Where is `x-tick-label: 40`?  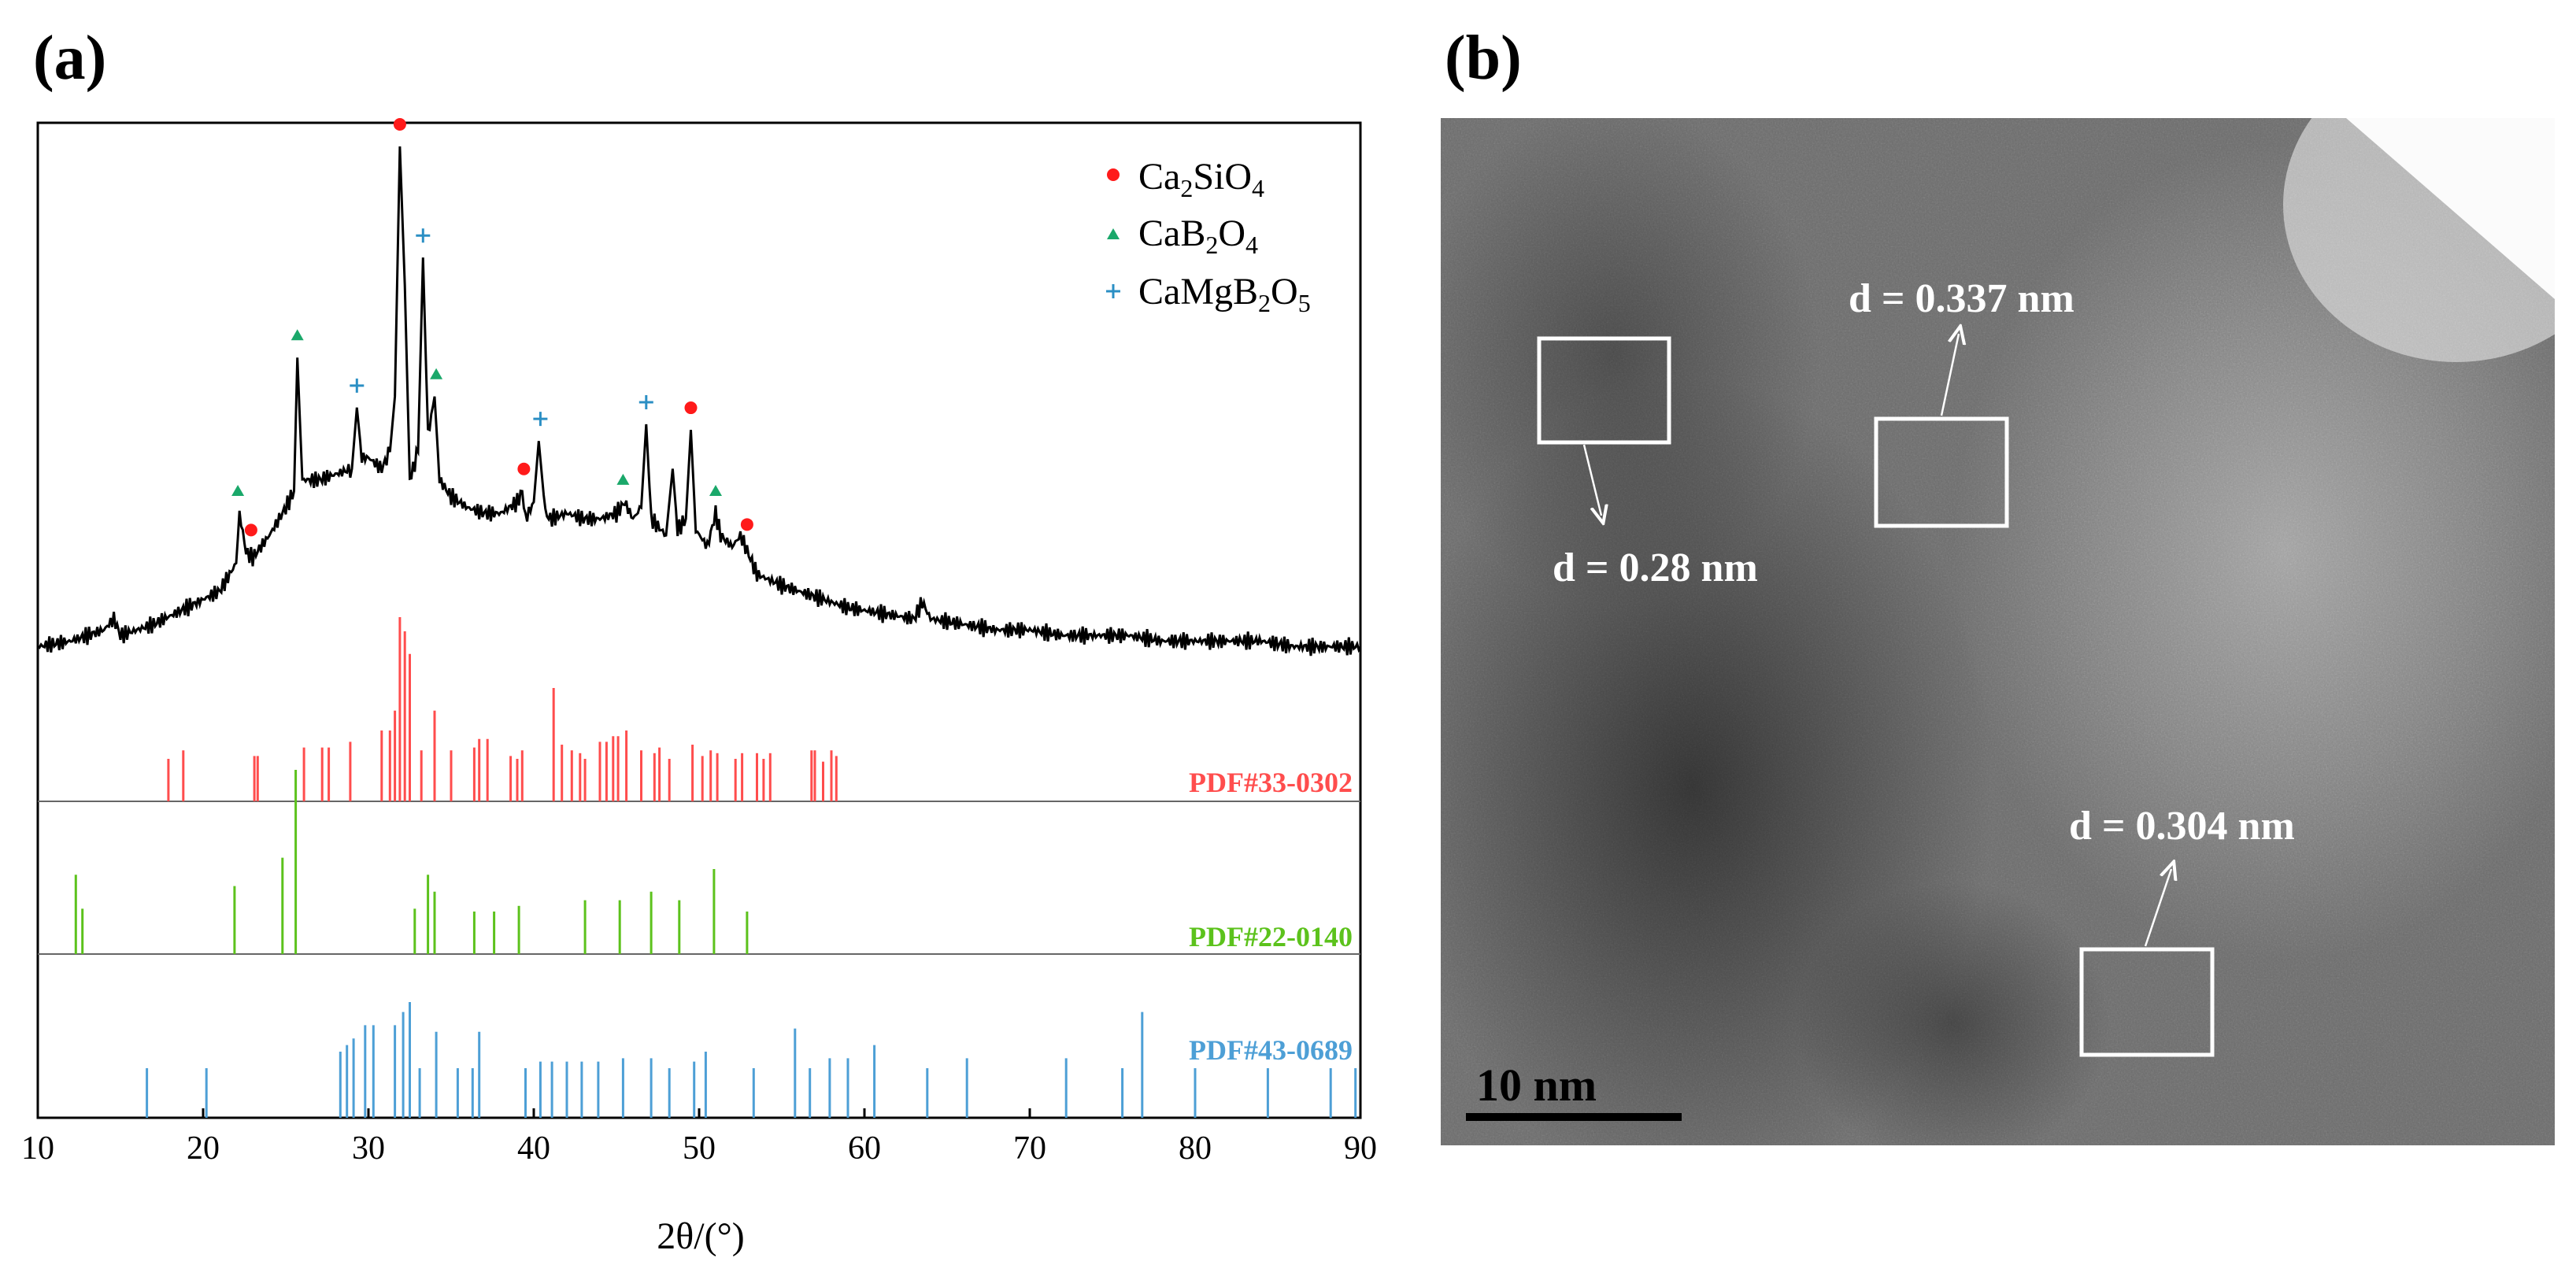
x-tick-label: 40 is located at coordinates (533, 1148).